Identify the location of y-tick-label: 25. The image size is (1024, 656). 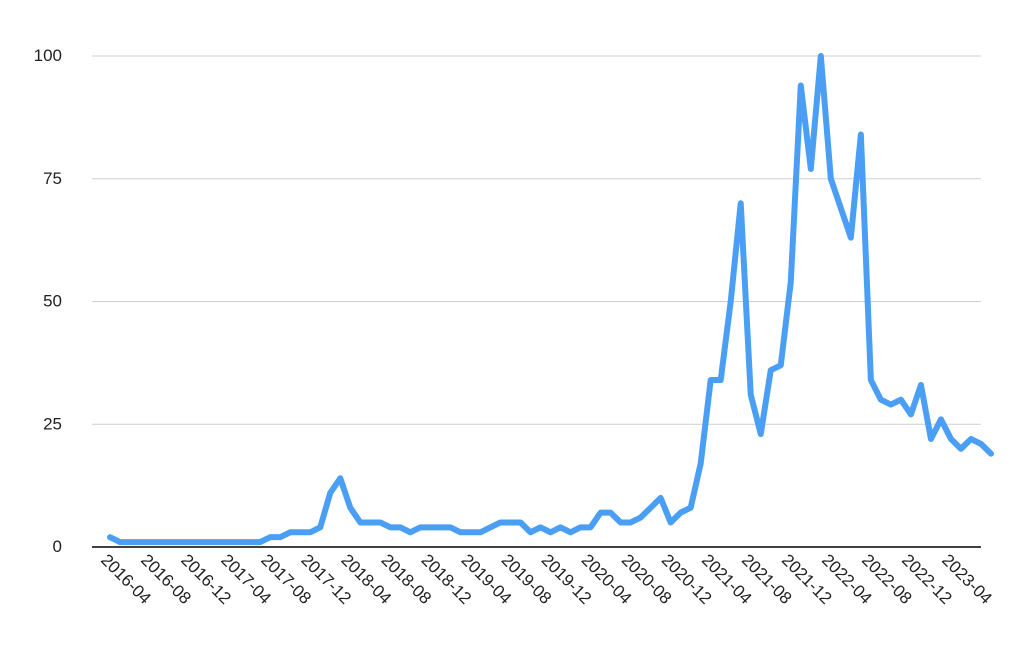
(52, 423).